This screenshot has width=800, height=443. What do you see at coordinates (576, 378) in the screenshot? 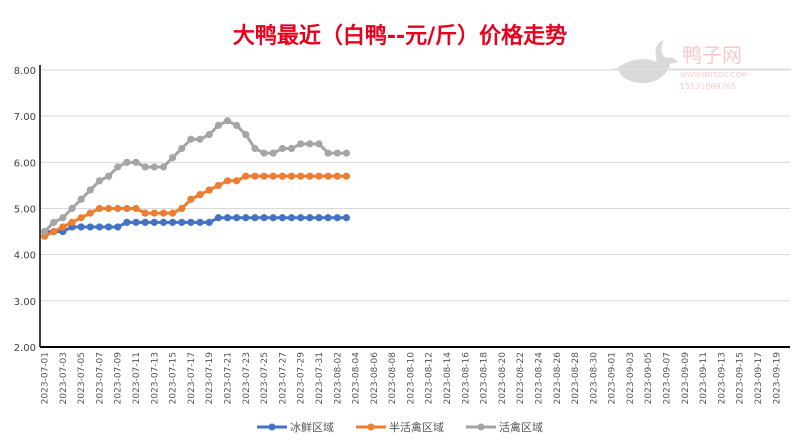
I see `x-tick-label: 2023-08-28` at bounding box center [576, 378].